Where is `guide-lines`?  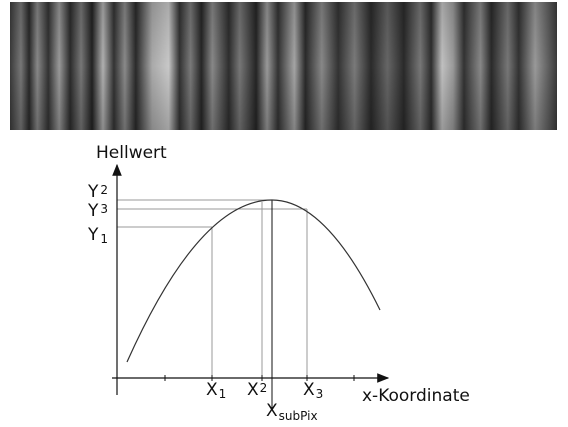
guide-lines is located at coordinates (212, 288).